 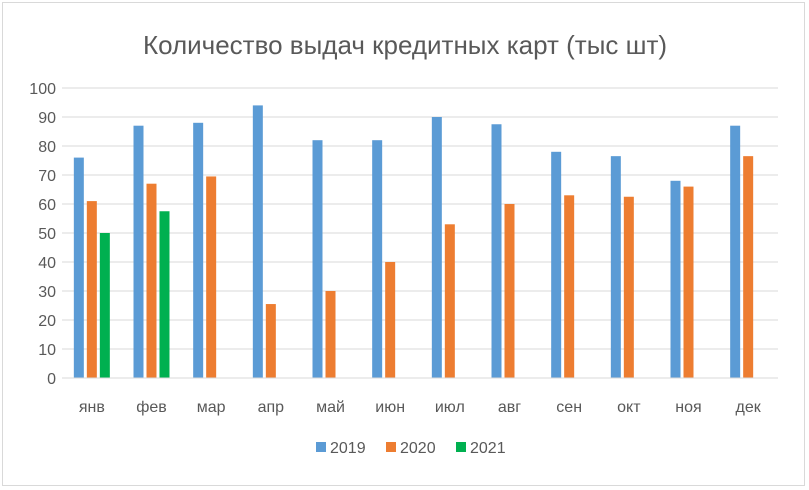 I want to click on bar-2019-май, so click(x=317, y=259).